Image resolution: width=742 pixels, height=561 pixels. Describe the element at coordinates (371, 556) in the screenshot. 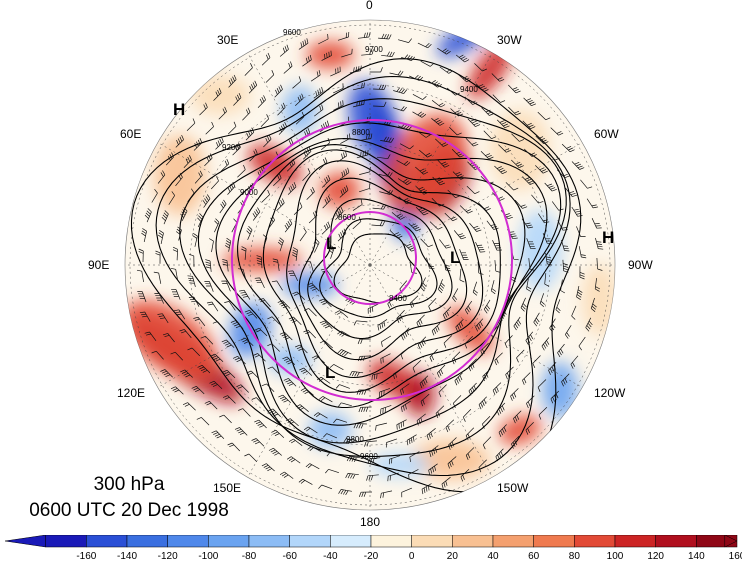

I see `colorbar-tick-label: -20` at that location.